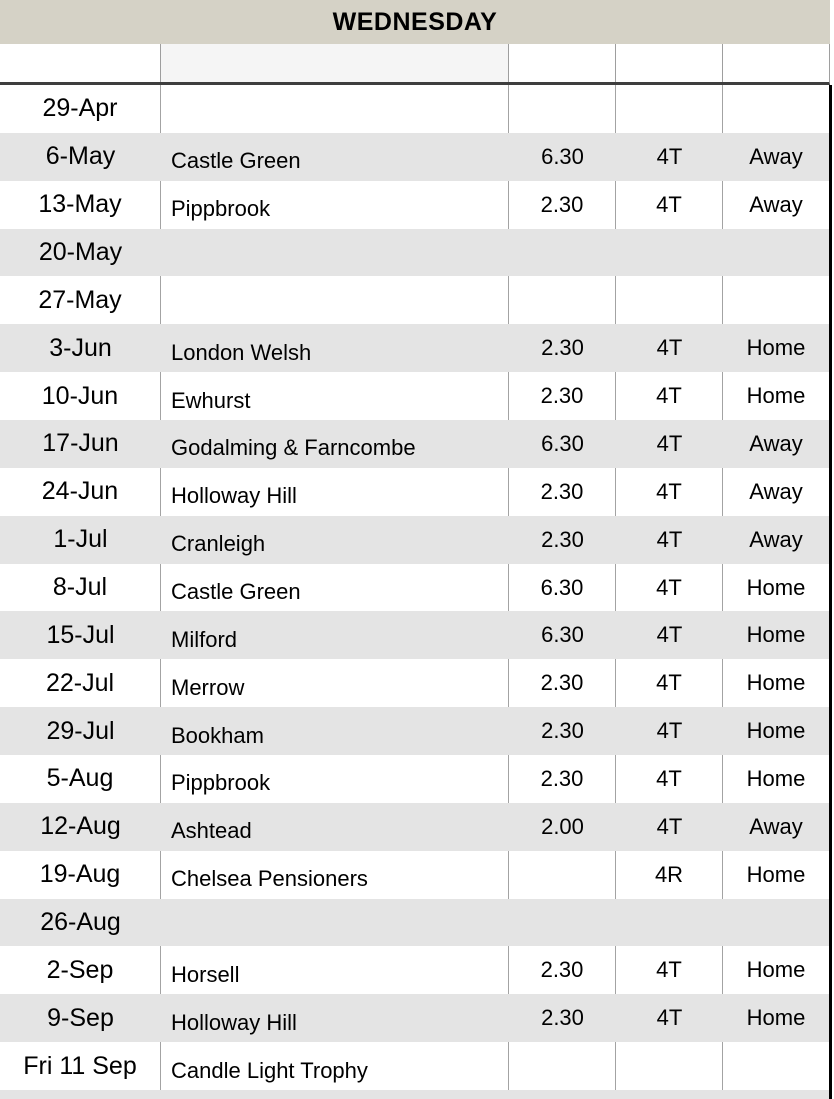 Image resolution: width=834 pixels, height=1099 pixels. Describe the element at coordinates (414, 874) in the screenshot. I see `table-row: 19-Aug Chelsea Pensioners 4R Home` at that location.